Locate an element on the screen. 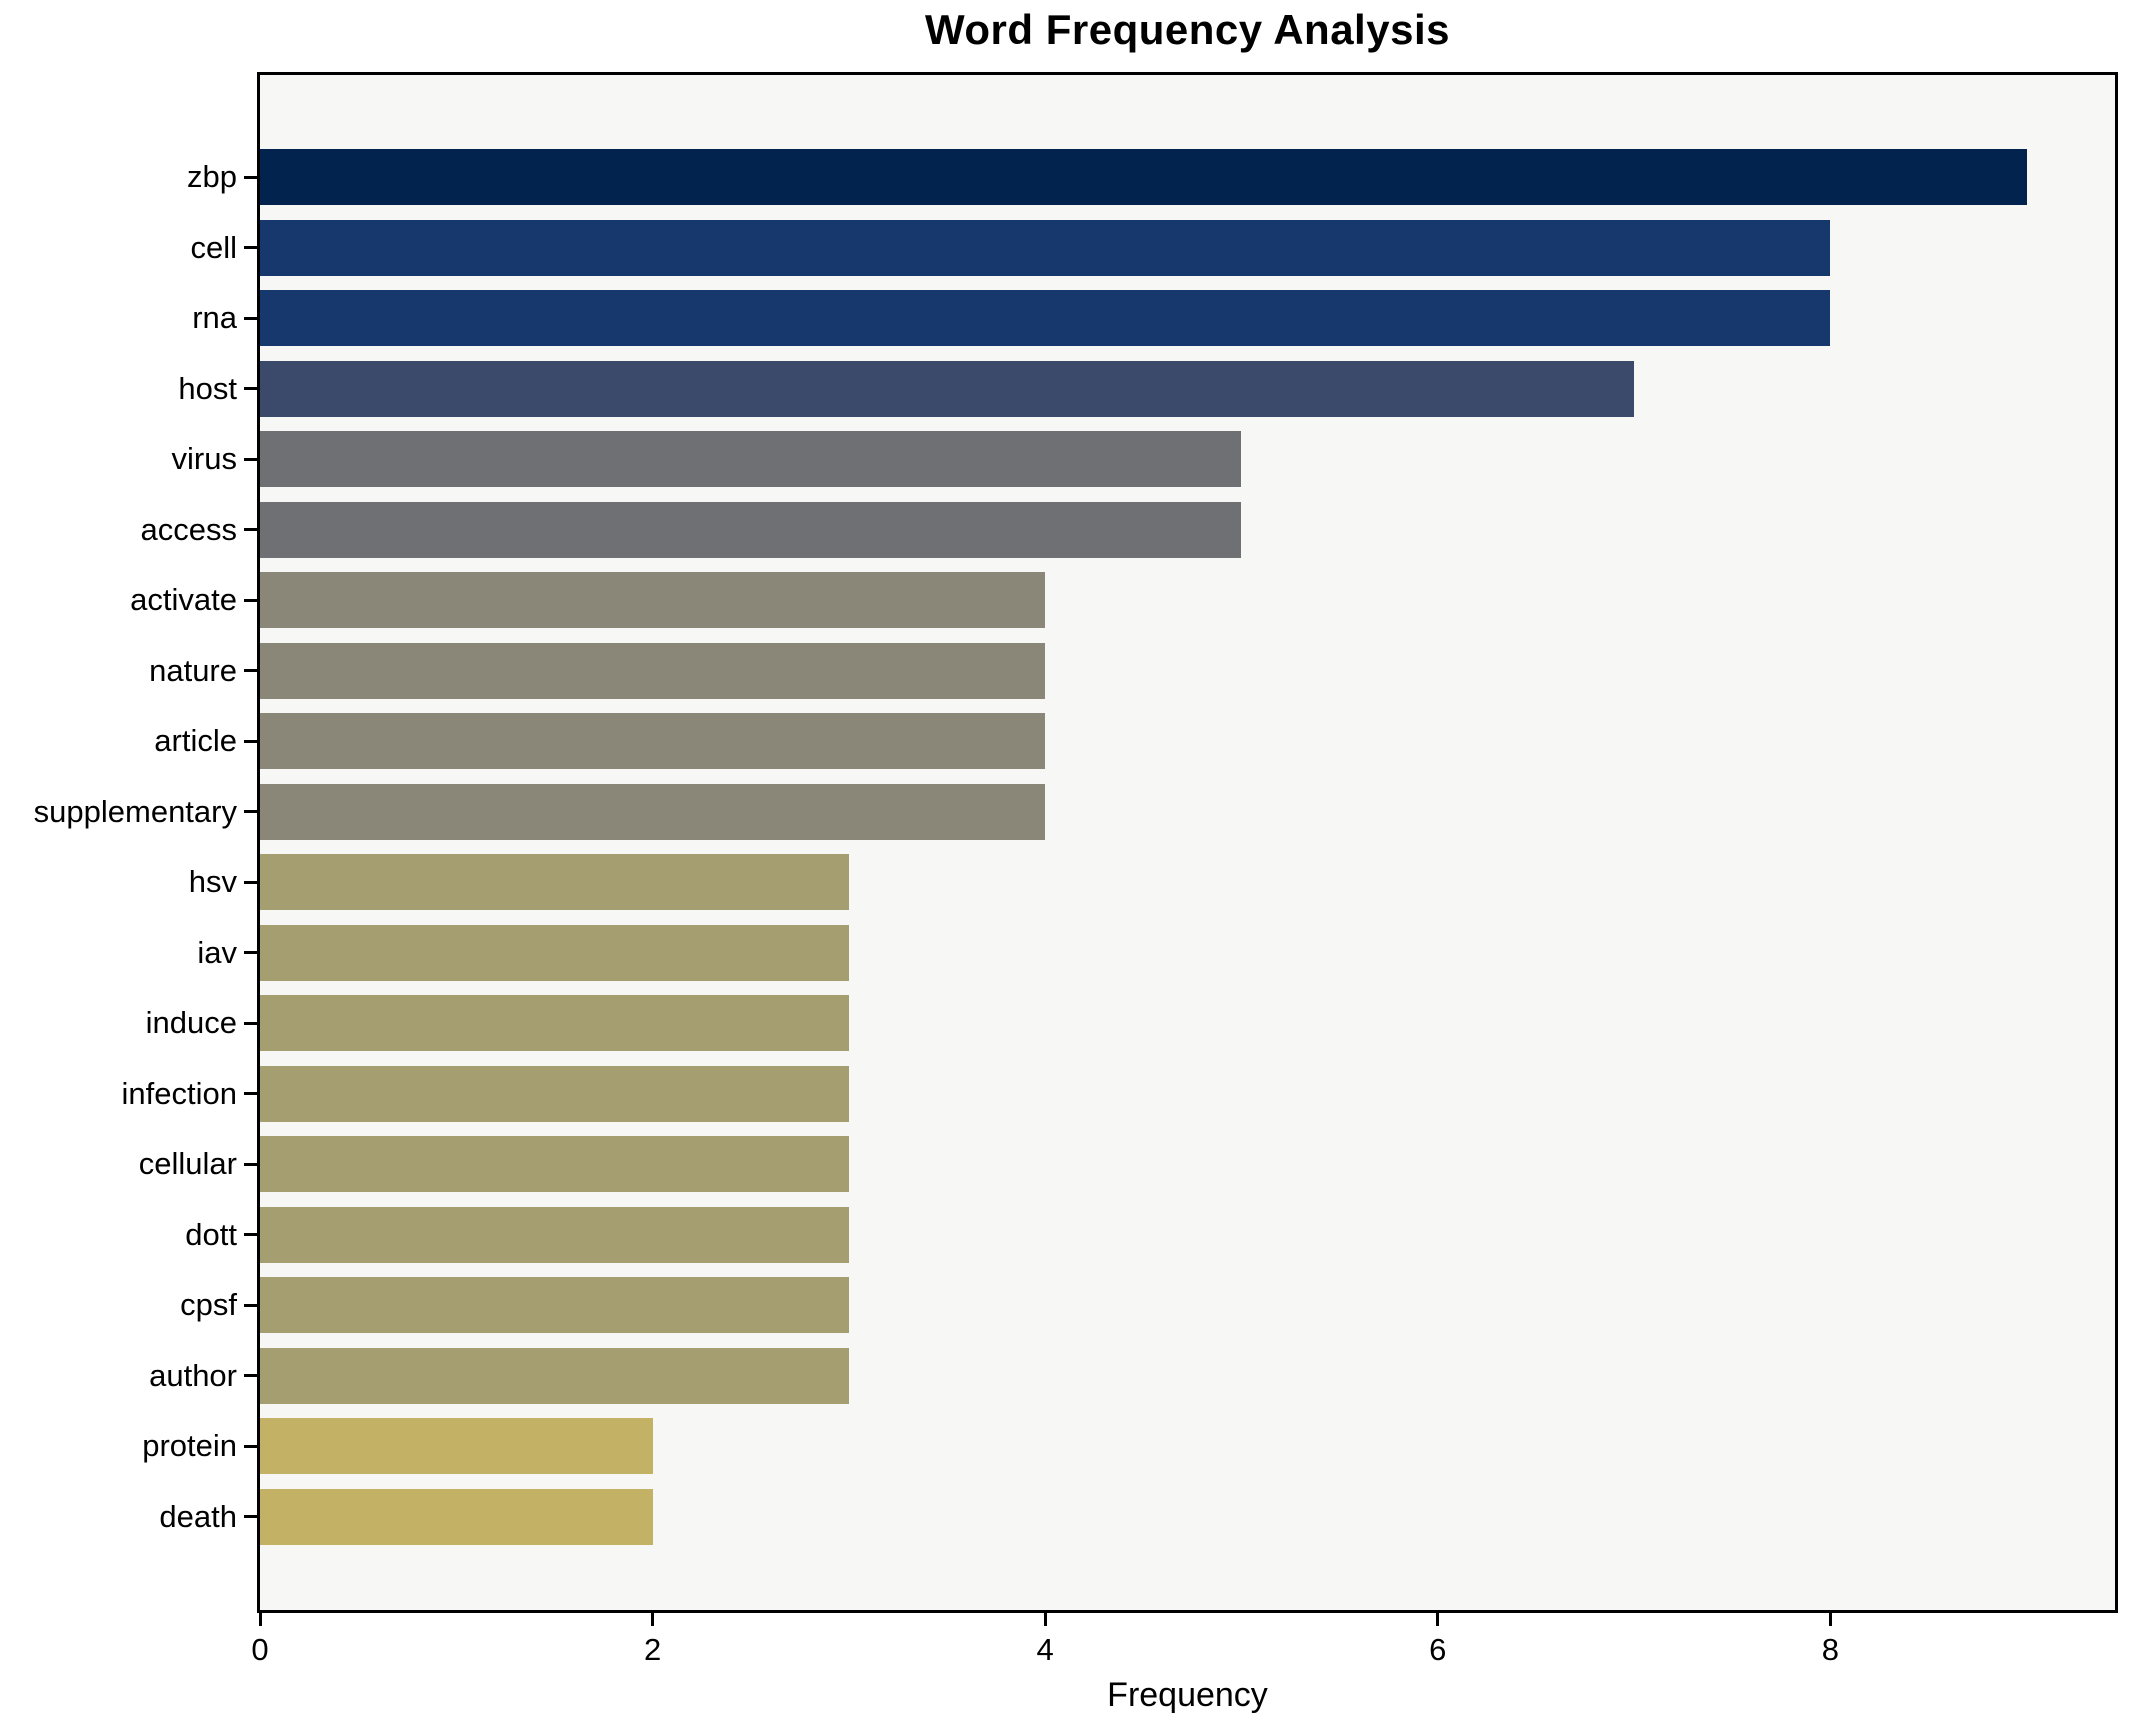 The width and height of the screenshot is (2138, 1722). y-axis-label-virus: virus is located at coordinates (204, 459).